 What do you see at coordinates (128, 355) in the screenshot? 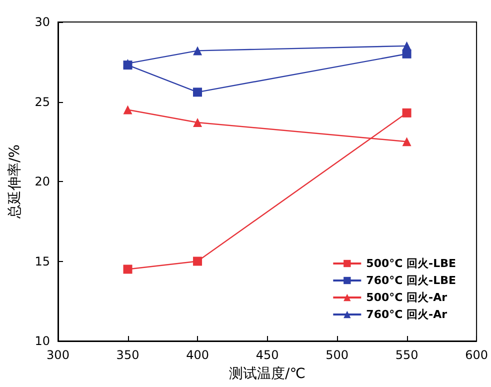
I see `x-tick-label: 350` at bounding box center [128, 355].